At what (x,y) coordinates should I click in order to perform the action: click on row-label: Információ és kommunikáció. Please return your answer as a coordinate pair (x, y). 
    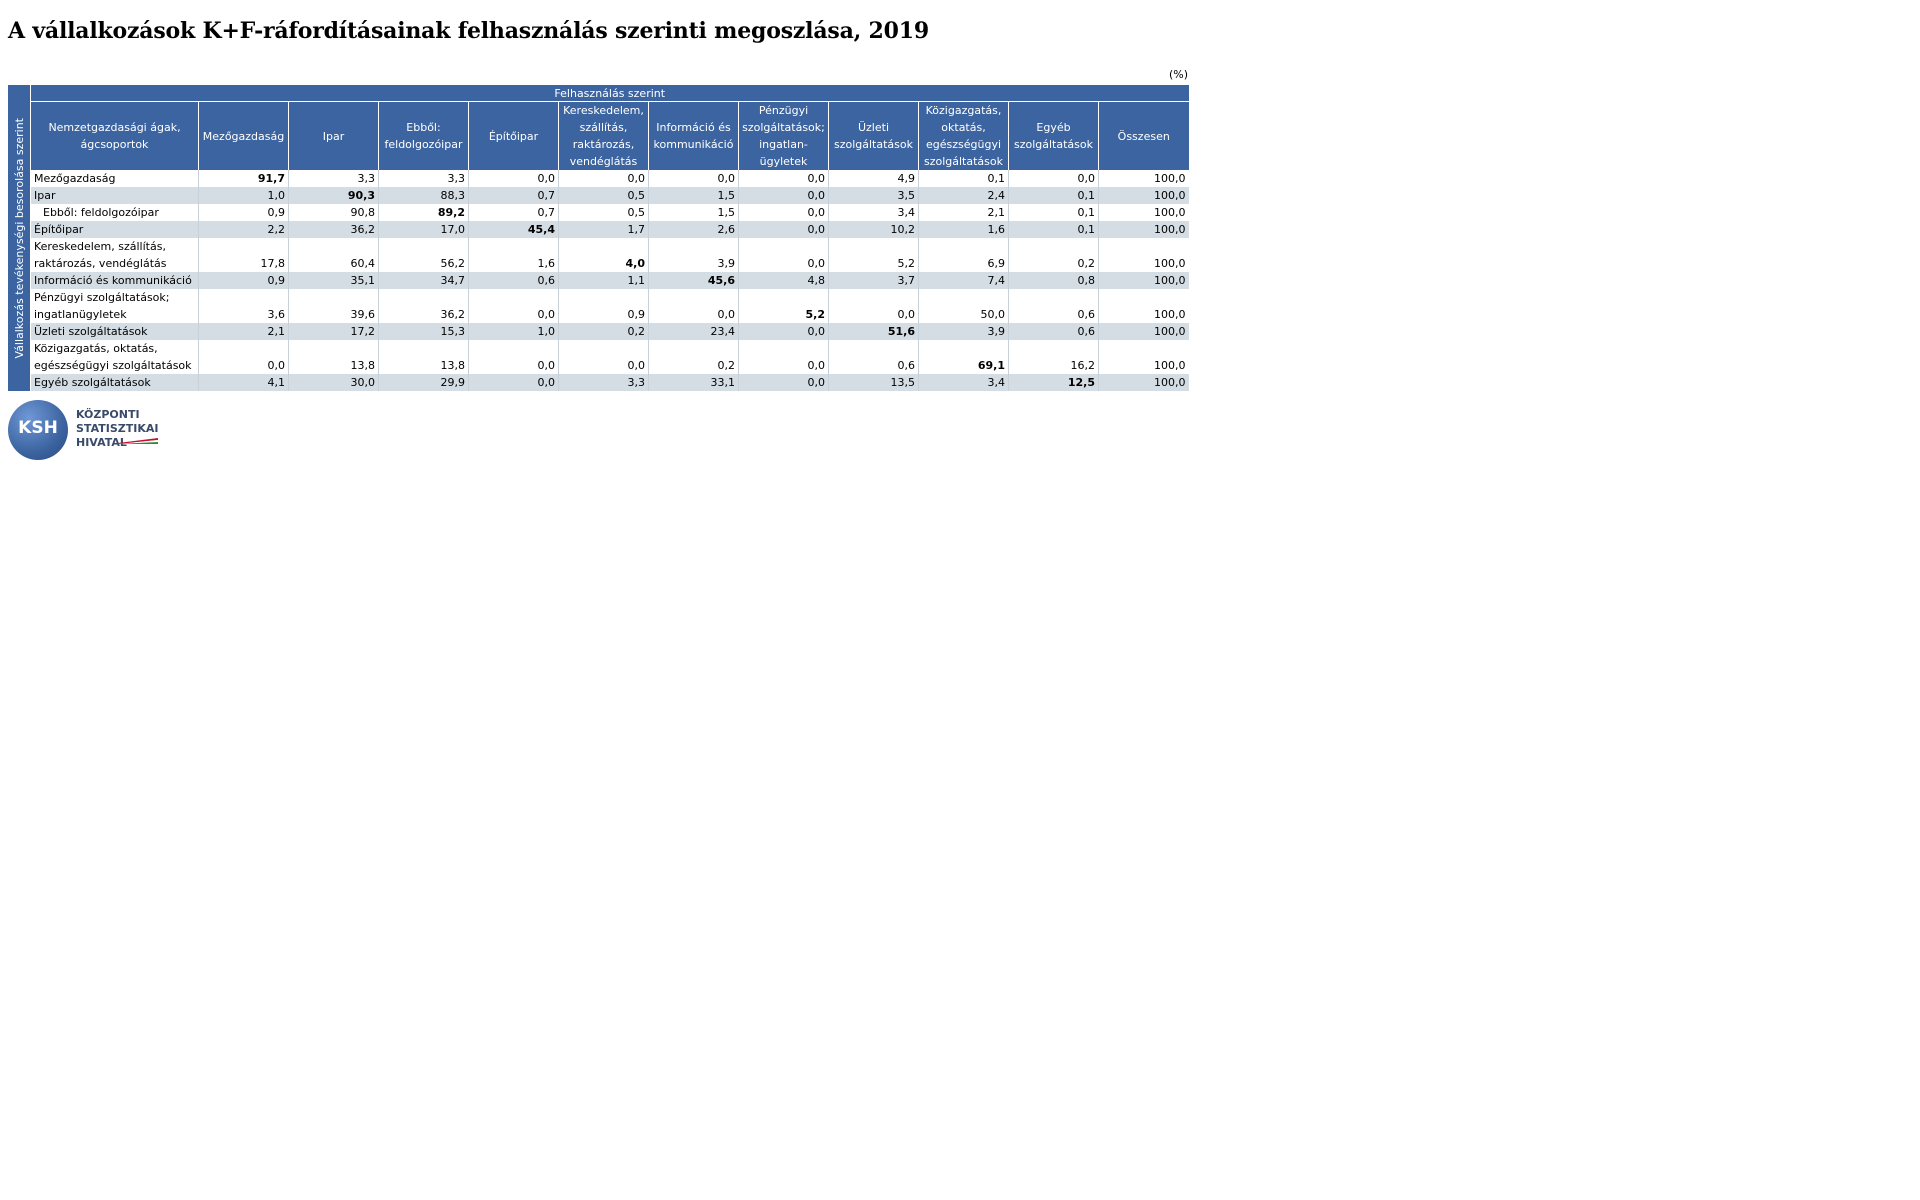
    Looking at the image, I should click on (114, 280).